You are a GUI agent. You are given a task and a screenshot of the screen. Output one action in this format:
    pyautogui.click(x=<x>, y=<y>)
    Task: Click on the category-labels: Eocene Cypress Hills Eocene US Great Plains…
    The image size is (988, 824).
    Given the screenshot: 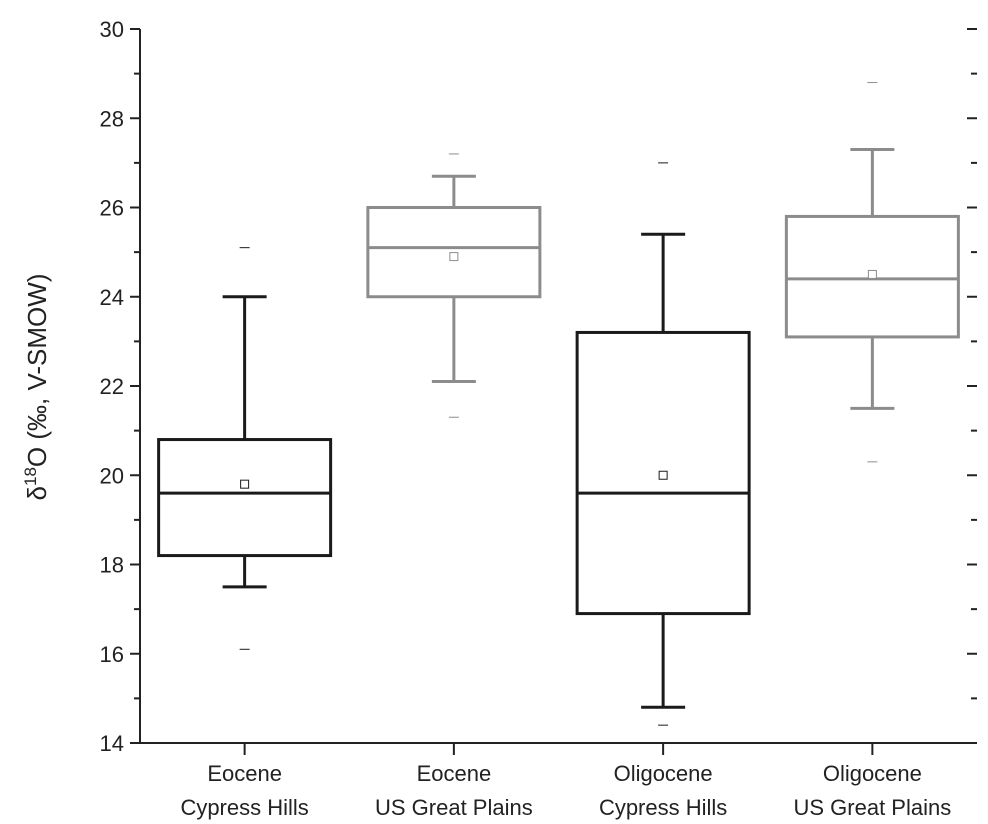 What is the action you would take?
    pyautogui.click(x=565, y=790)
    